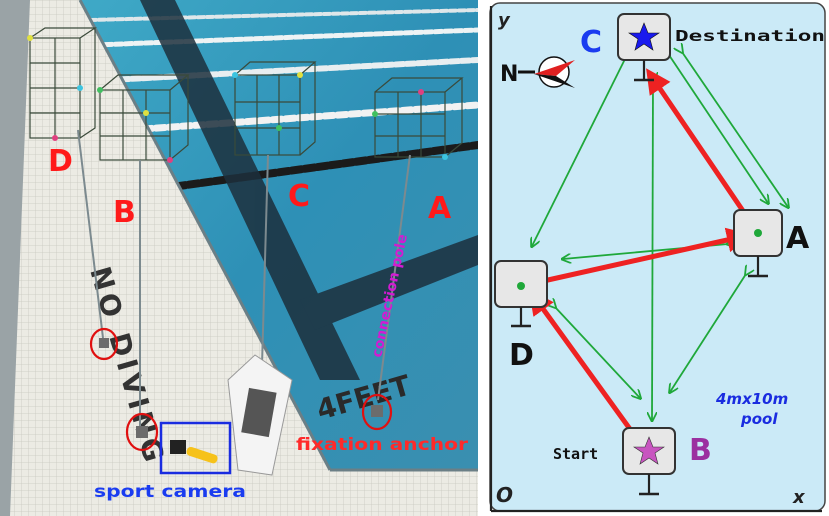 Image resolution: width=829 pixels, height=516 pixels. What do you see at coordinates (299, 196) in the screenshot?
I see `photo-label-c: C` at bounding box center [299, 196].